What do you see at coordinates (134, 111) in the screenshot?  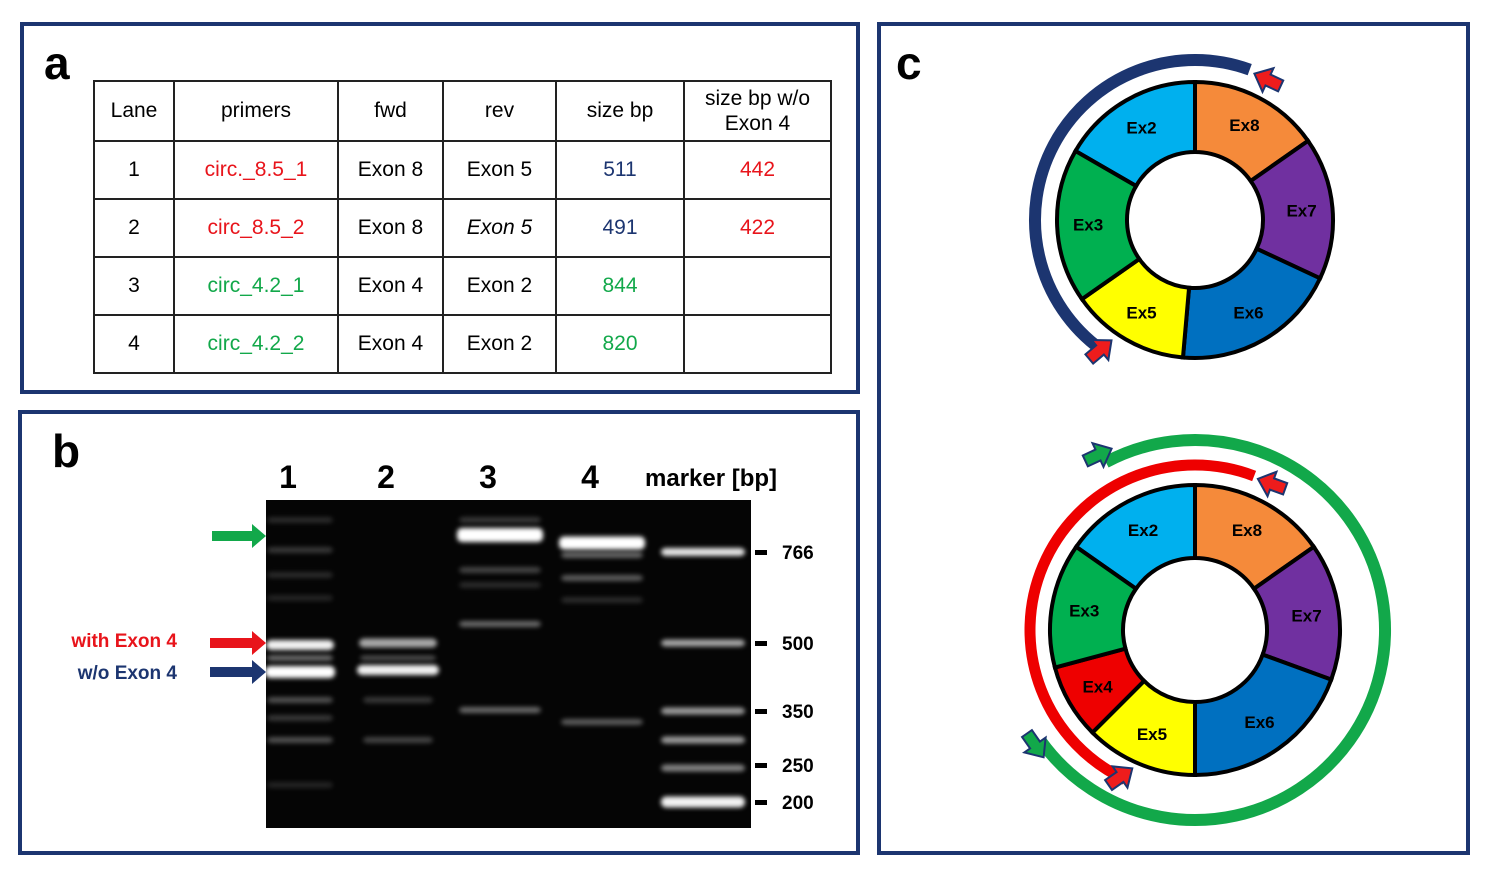 I see `header-lane: Lane` at bounding box center [134, 111].